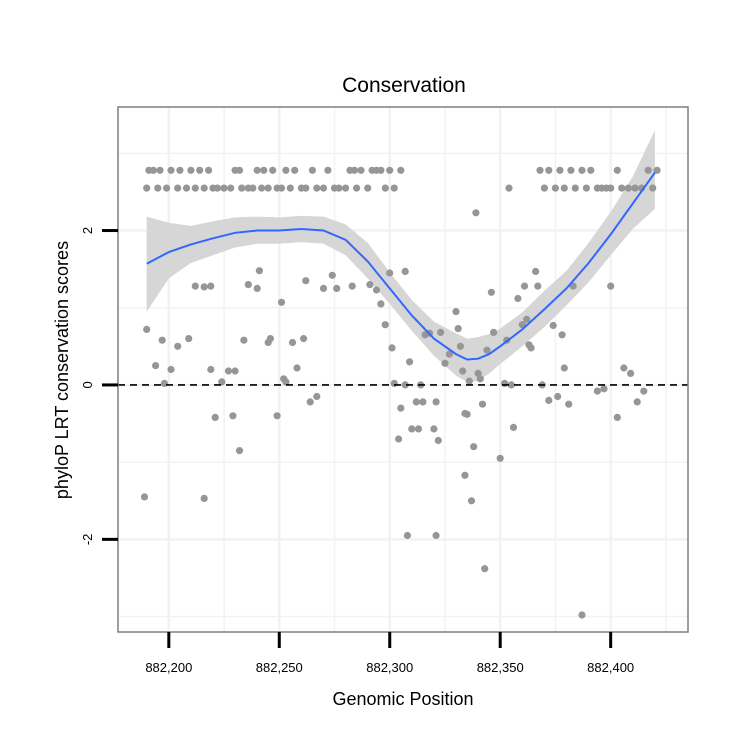  I want to click on y-tick-label: -2, so click(87, 540).